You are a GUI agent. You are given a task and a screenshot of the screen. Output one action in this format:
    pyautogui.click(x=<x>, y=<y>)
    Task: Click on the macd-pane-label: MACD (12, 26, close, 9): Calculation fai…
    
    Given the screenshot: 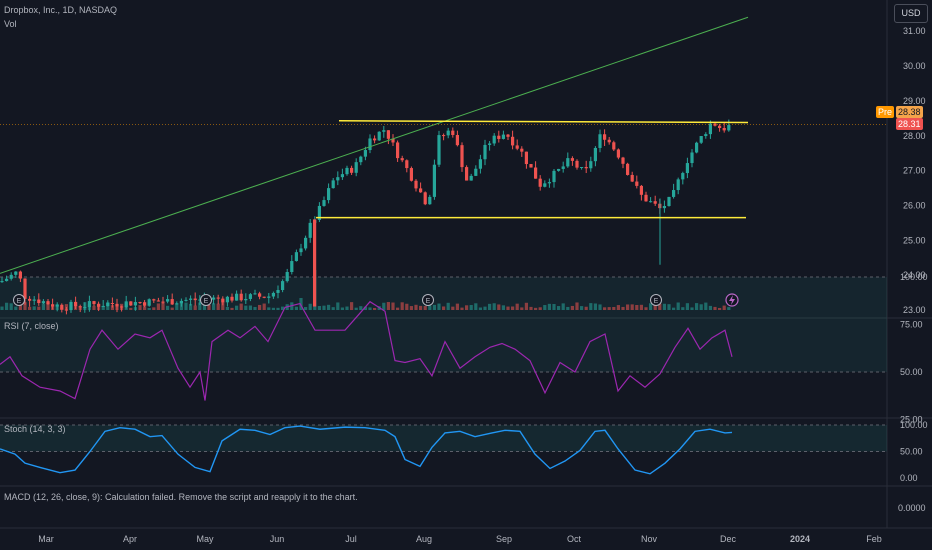 What is the action you would take?
    pyautogui.click(x=181, y=497)
    